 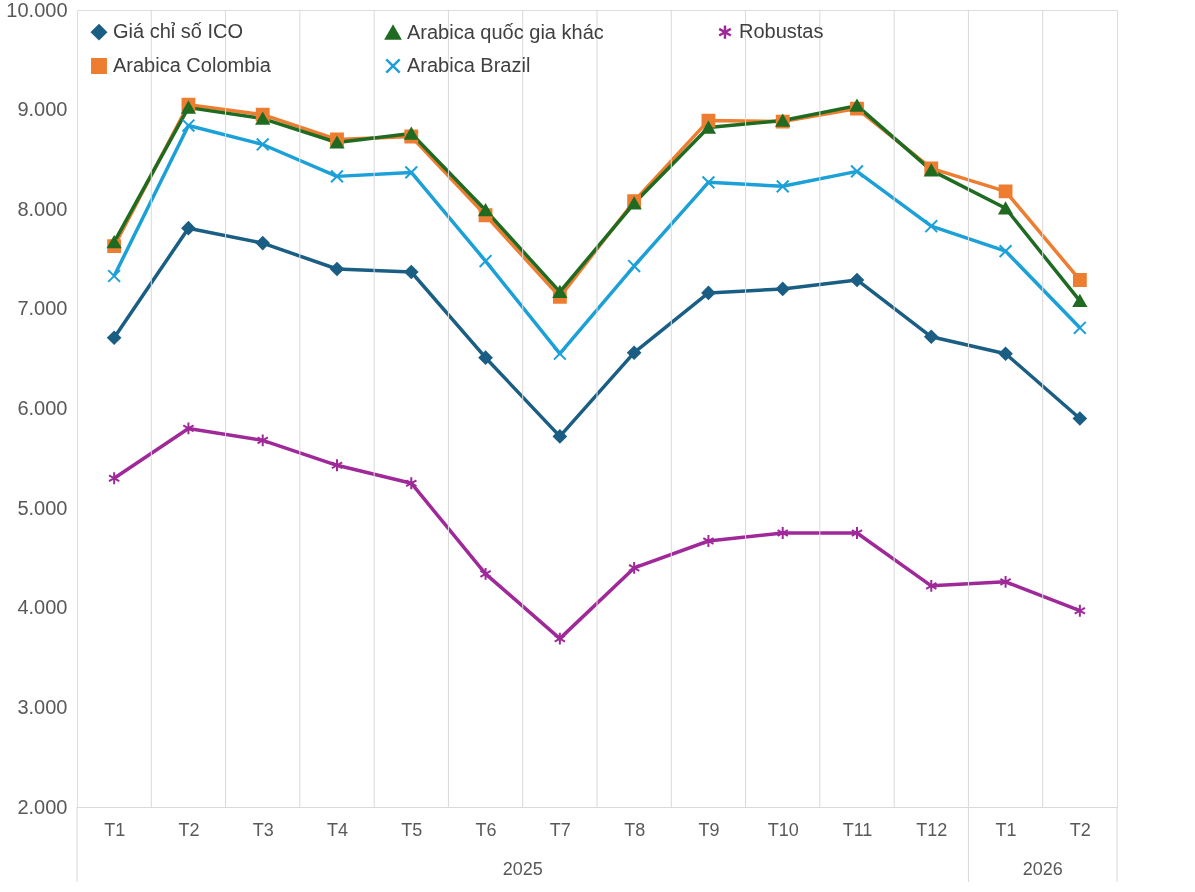 I want to click on y-tick-label: 4.000, so click(x=42, y=607).